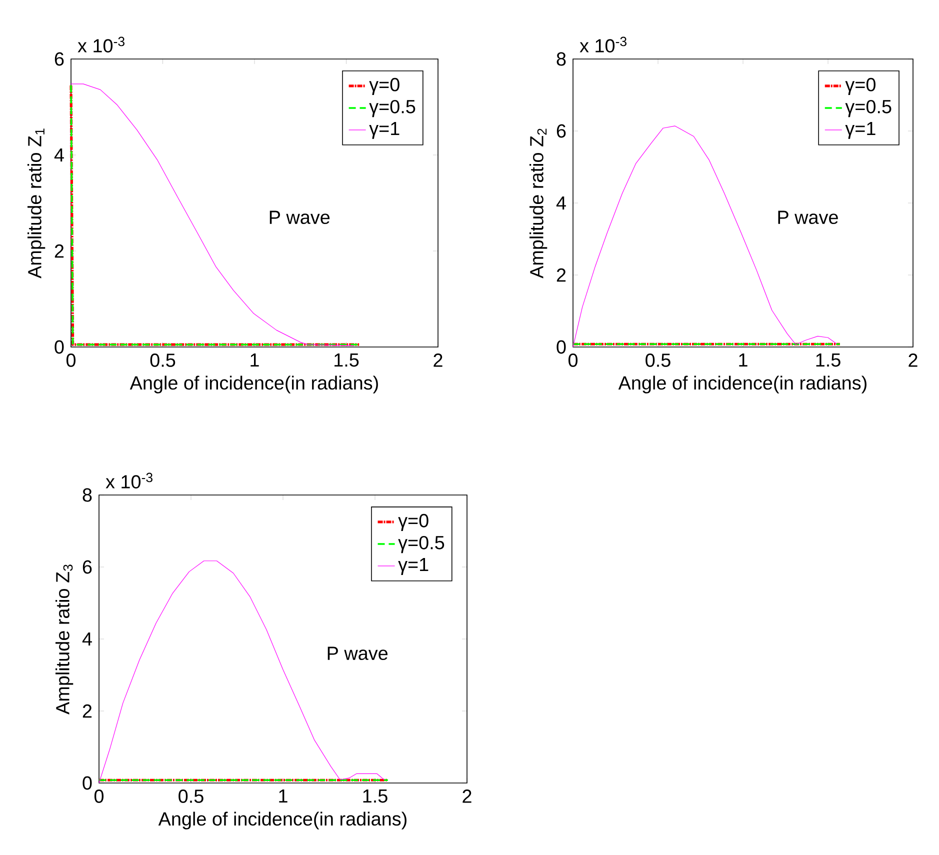  I want to click on y-axis-title: Amplitude ratio Z$_{1}$, so click(37, 203).